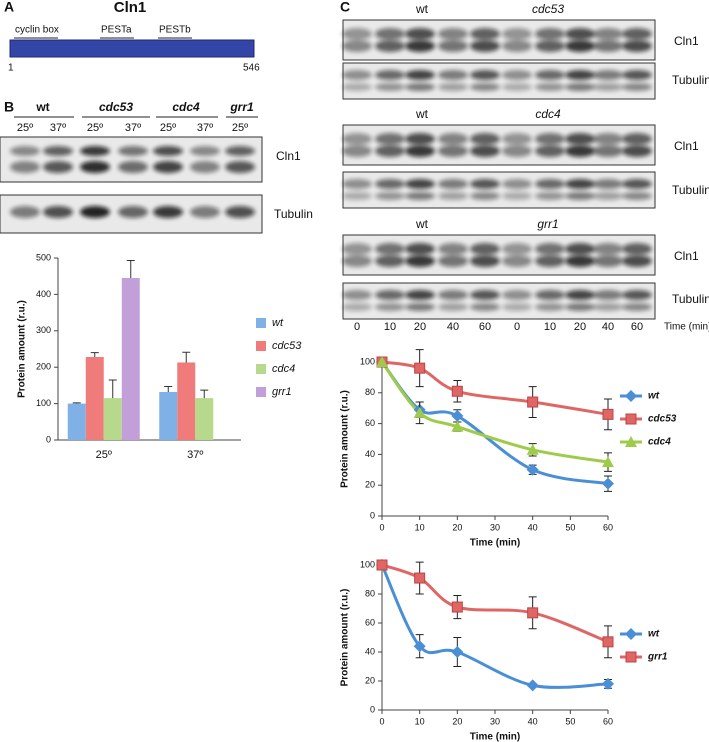  I want to click on series-line, so click(494, 423).